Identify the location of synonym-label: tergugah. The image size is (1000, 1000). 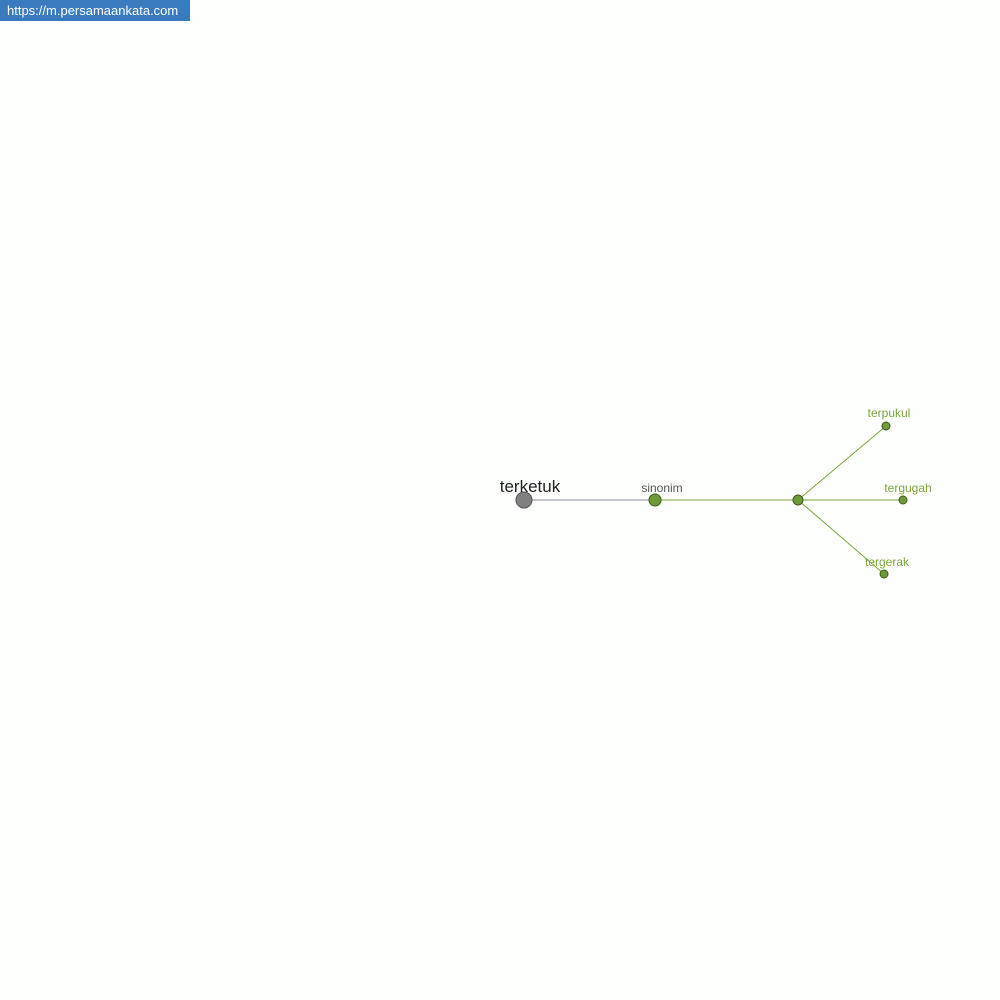
(907, 488).